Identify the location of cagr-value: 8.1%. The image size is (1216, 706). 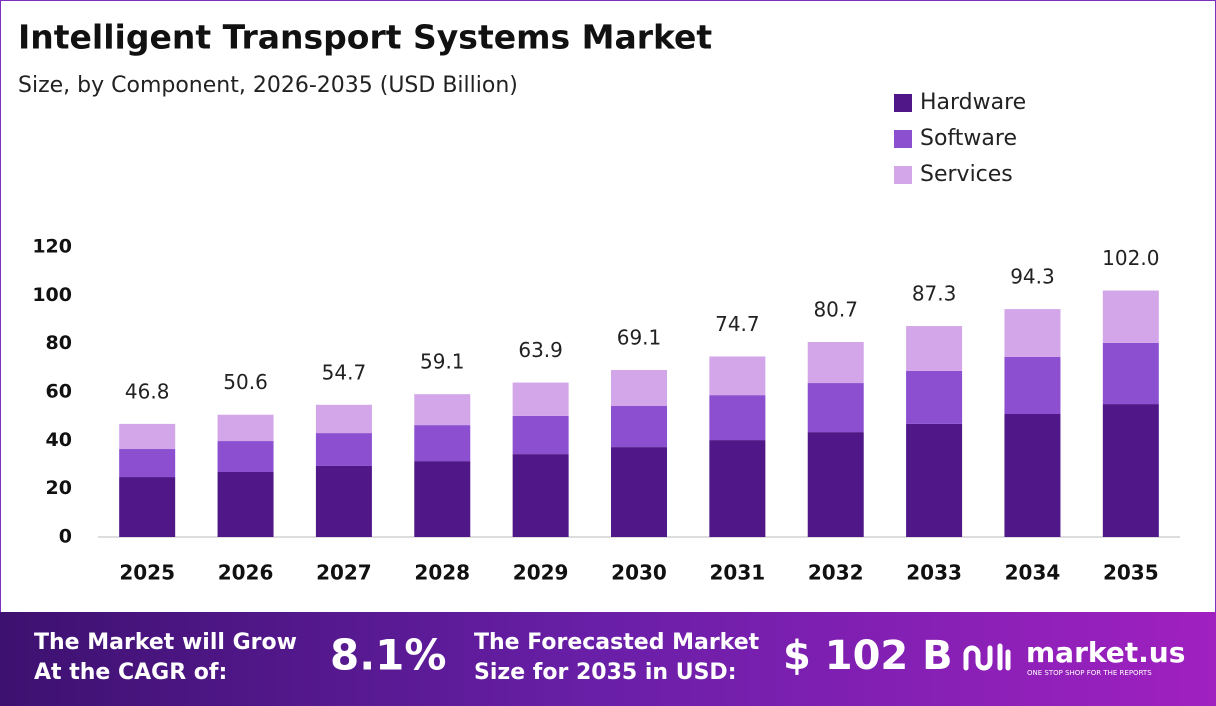
(388, 655).